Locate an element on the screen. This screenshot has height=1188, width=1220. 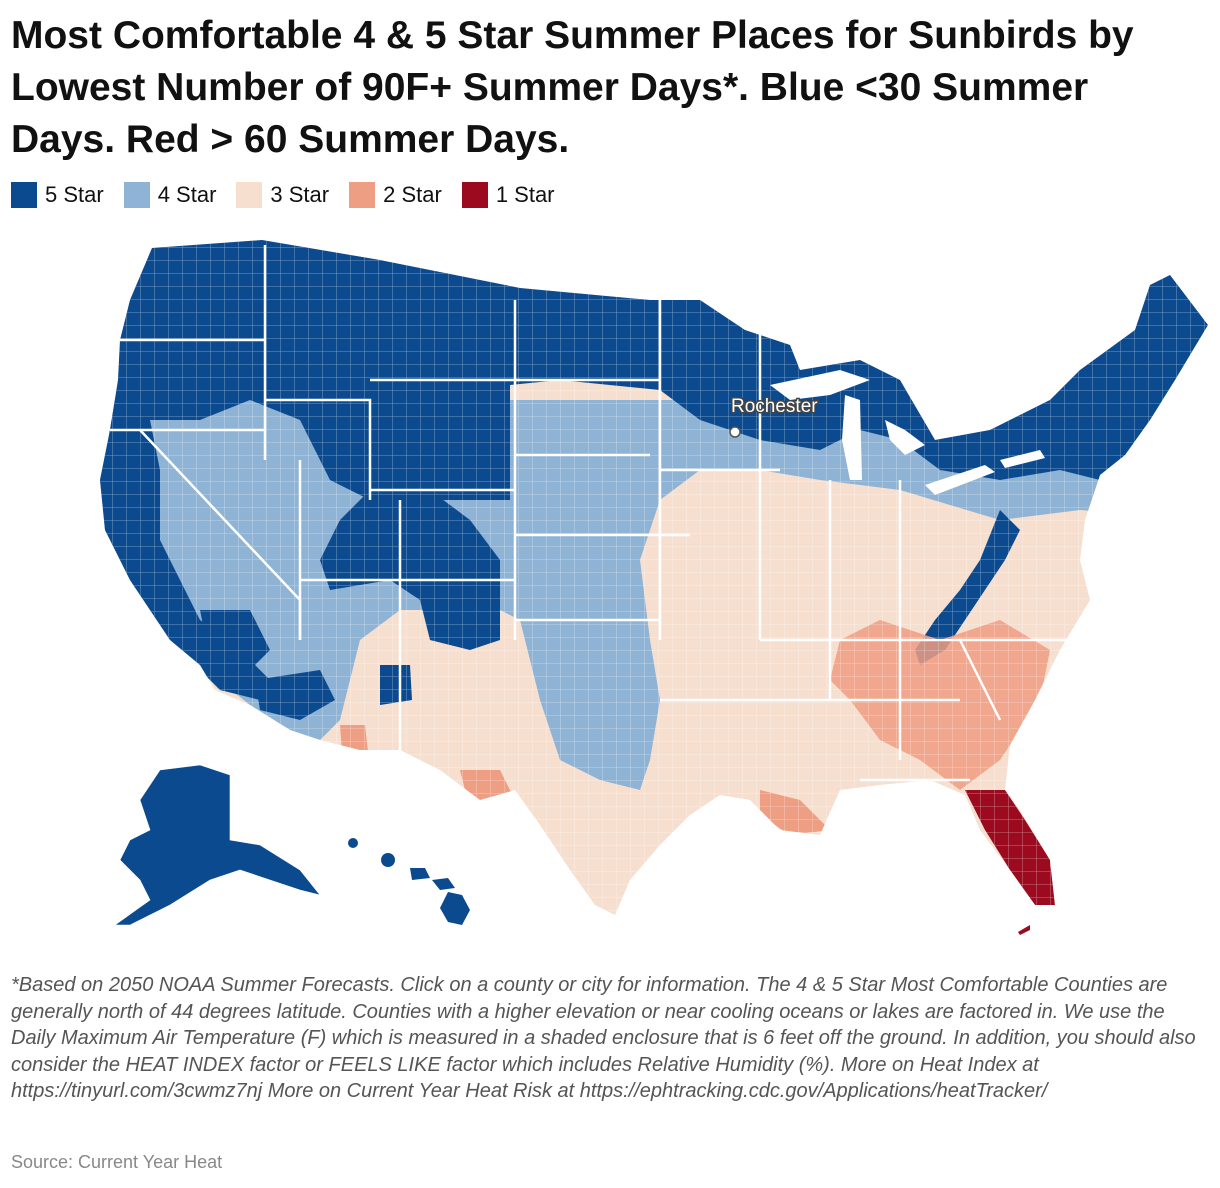
city-label: Rochester is located at coordinates (774, 406).